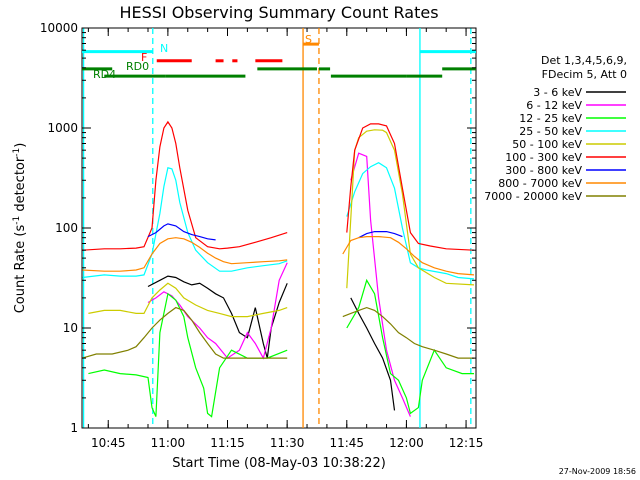  What do you see at coordinates (20, 269) in the screenshot?
I see `y-axis-label-main: Count Rate (s` at bounding box center [20, 269].